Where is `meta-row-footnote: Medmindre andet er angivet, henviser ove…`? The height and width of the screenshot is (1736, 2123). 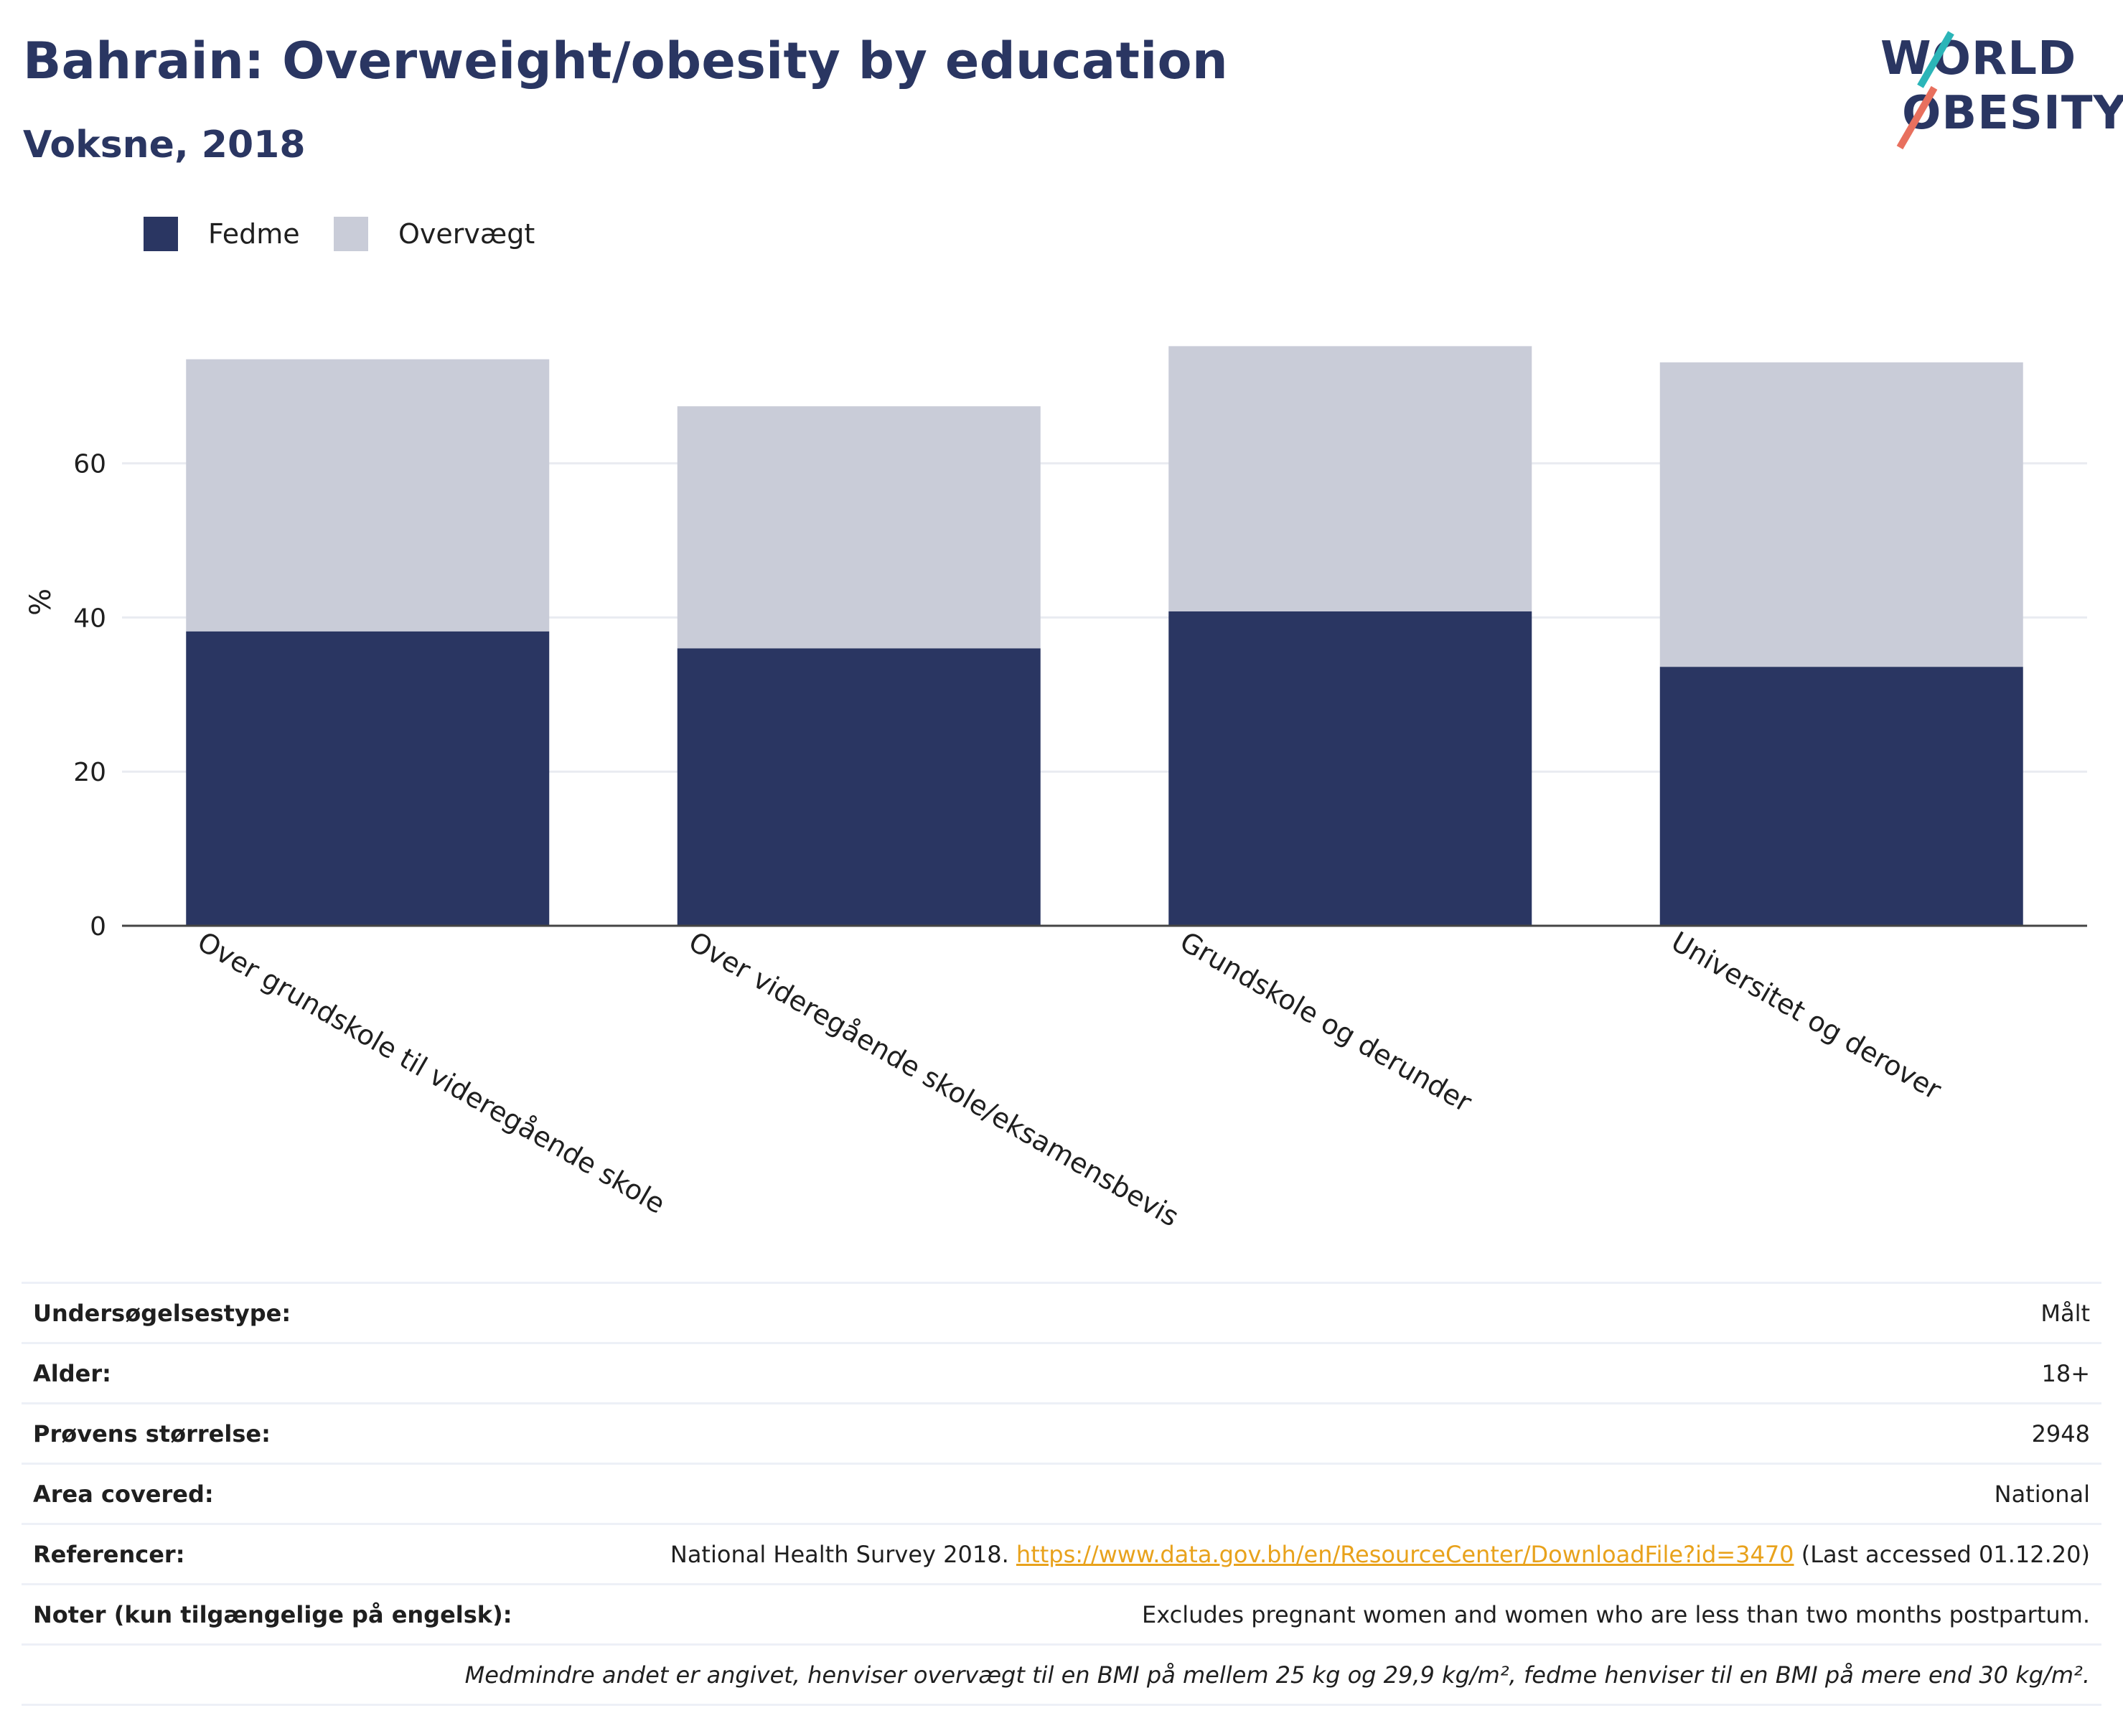
meta-row-footnote: Medmindre andet er angivet, henviser ove… is located at coordinates (1061, 1674).